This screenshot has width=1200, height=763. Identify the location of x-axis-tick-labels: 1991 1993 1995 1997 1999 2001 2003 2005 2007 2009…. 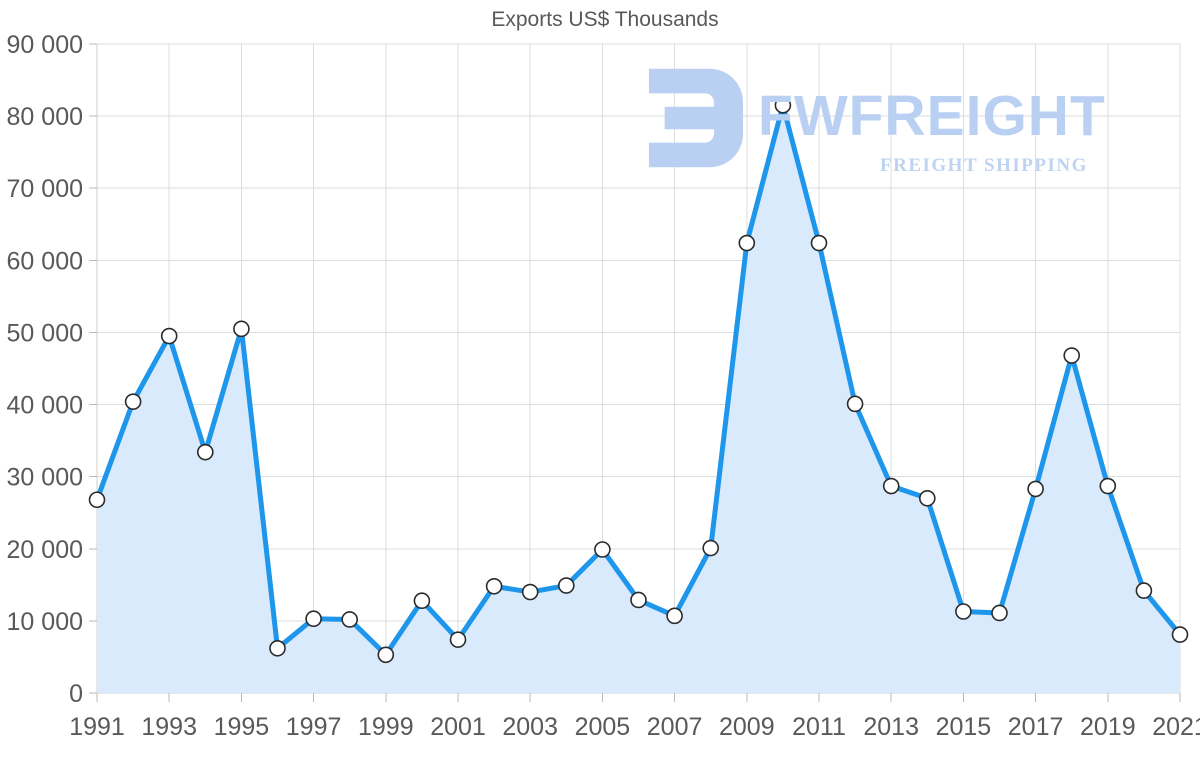
(634, 727).